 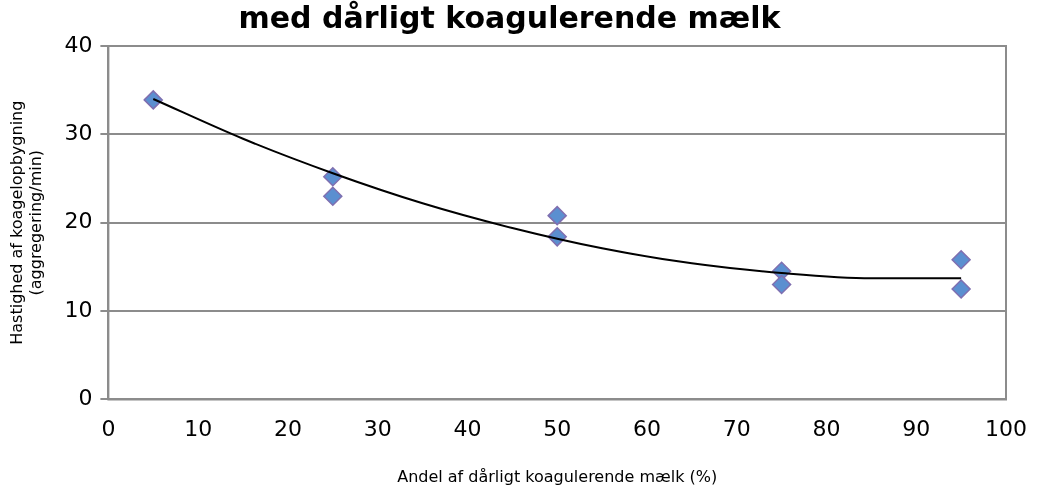 What do you see at coordinates (646, 429) in the screenshot?
I see `x-tick-label: 60` at bounding box center [646, 429].